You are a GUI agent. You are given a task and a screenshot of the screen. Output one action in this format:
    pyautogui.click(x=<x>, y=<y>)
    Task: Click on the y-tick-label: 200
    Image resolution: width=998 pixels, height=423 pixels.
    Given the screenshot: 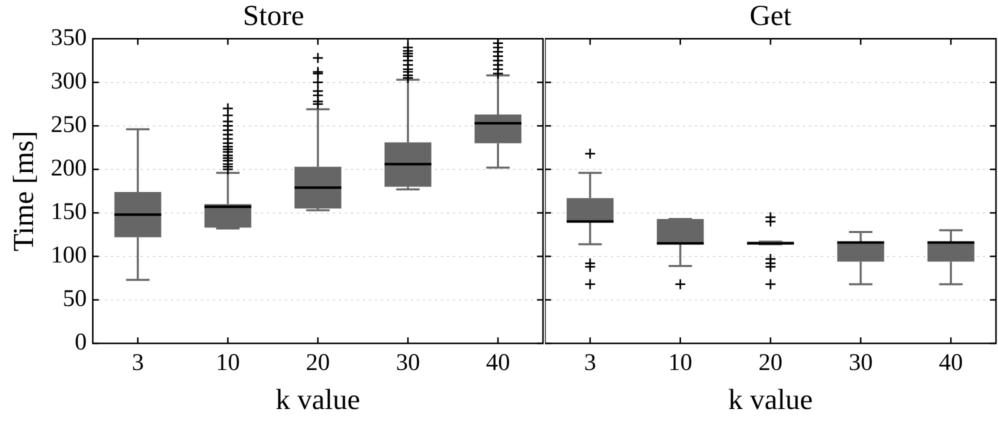 What is the action you would take?
    pyautogui.click(x=68, y=169)
    